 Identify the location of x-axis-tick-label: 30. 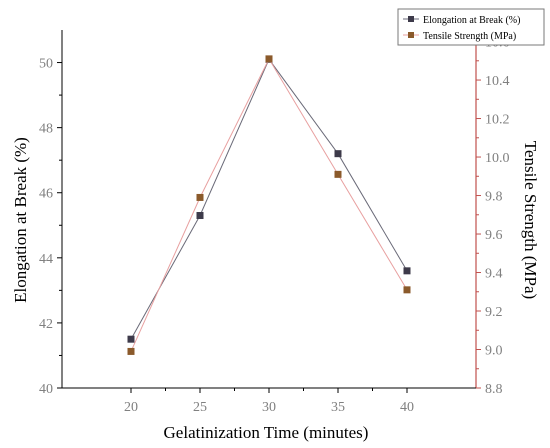
(269, 407).